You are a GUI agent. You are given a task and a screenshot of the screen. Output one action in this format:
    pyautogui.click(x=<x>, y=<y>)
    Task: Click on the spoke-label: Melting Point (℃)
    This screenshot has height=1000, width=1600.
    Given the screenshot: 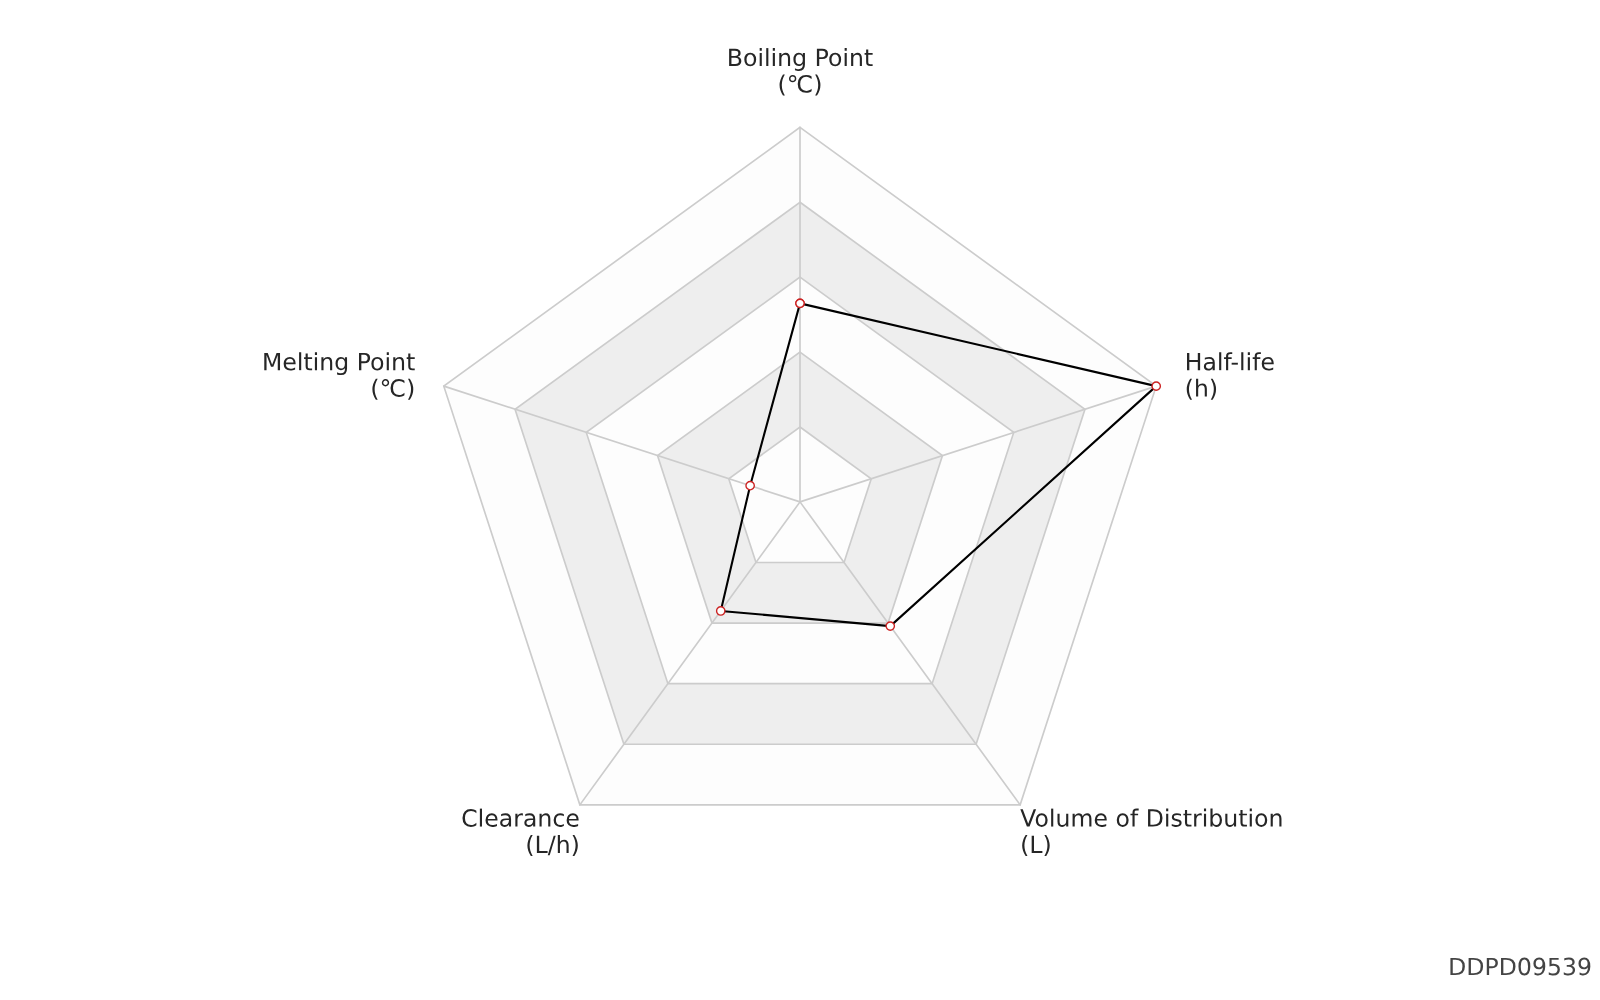 What is the action you would take?
    pyautogui.click(x=339, y=376)
    